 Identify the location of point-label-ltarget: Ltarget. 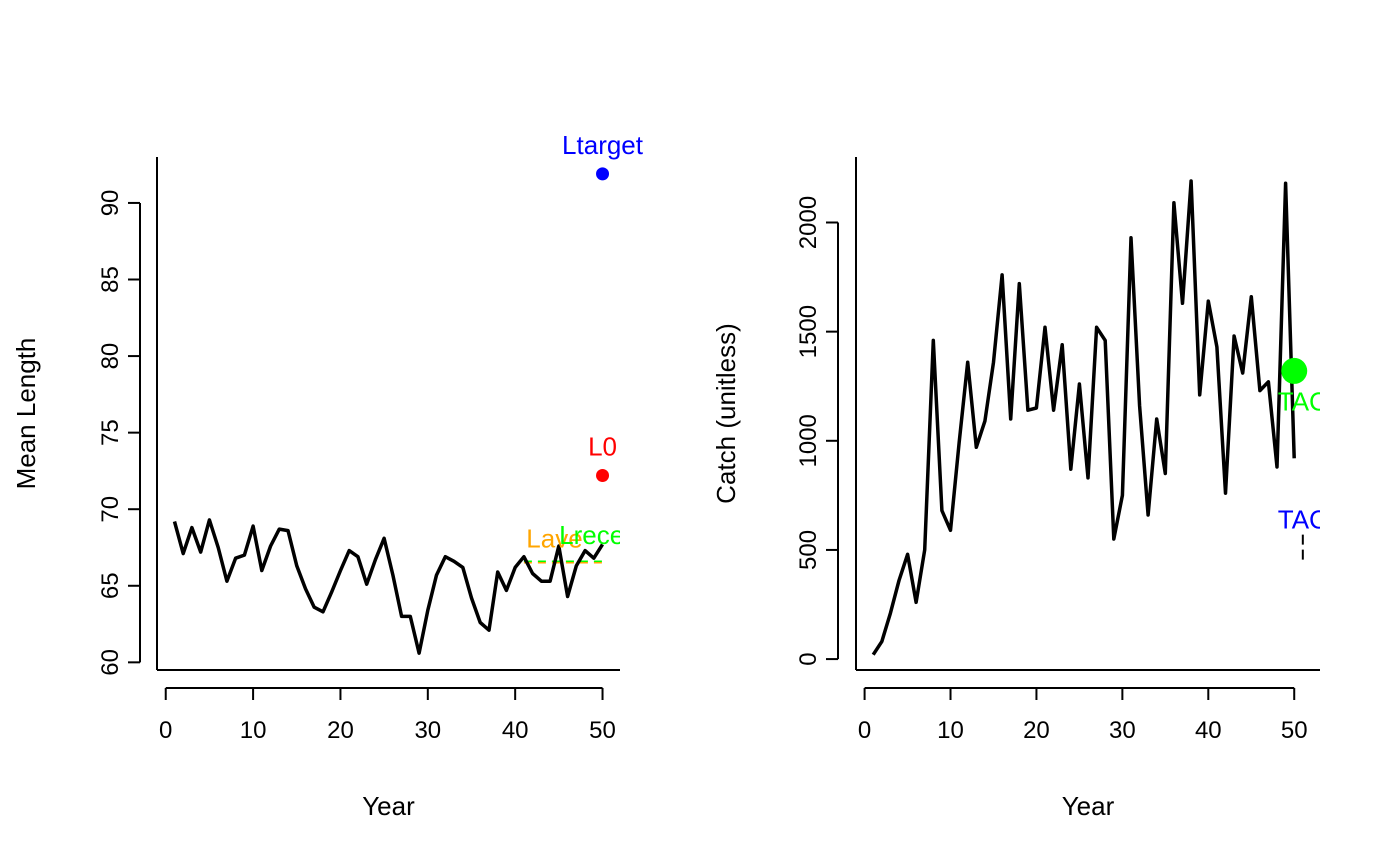
(603, 145).